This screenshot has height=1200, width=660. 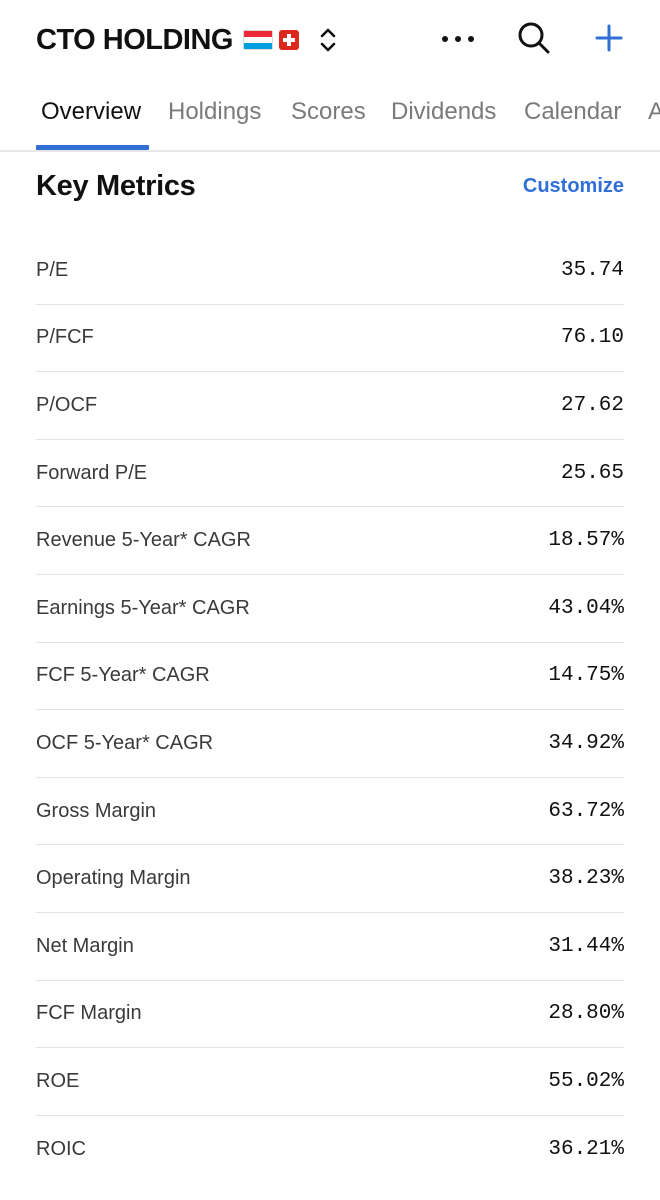 What do you see at coordinates (330, 406) in the screenshot?
I see `metric-row-pocf: P/OCF 27.62` at bounding box center [330, 406].